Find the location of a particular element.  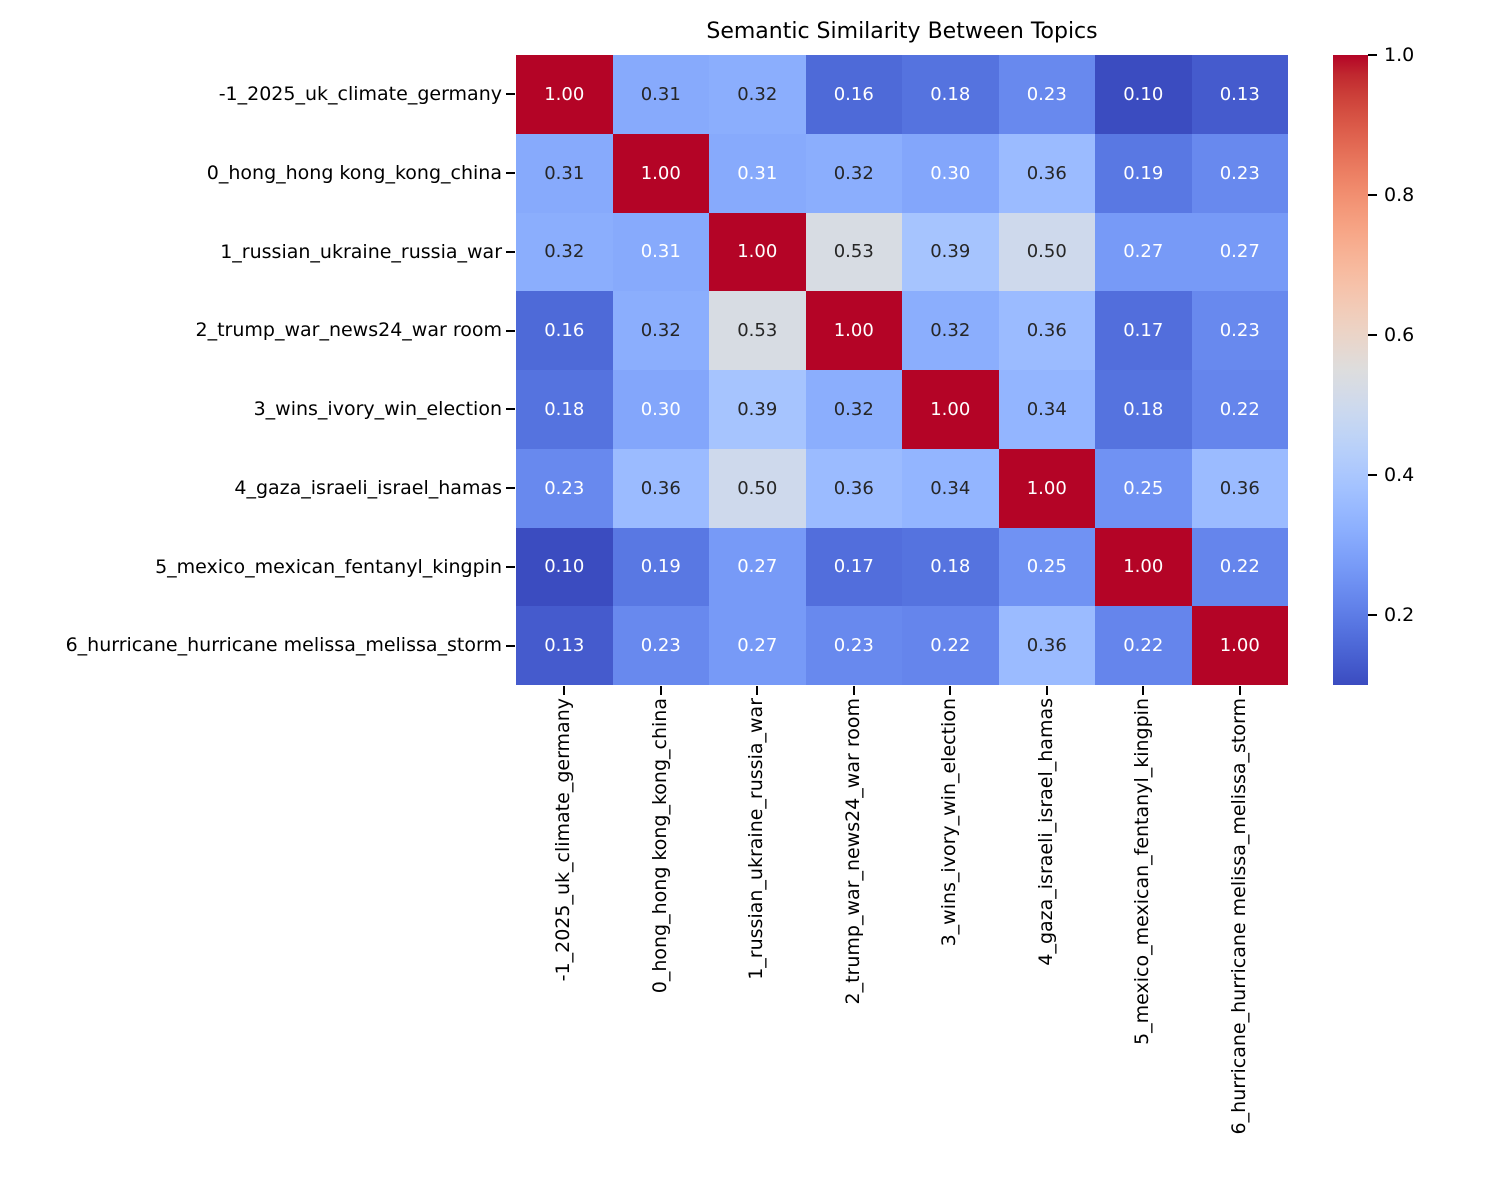

x-tick-label: 4_gaza_israeli_israel_hamas is located at coordinates (1045, 832).